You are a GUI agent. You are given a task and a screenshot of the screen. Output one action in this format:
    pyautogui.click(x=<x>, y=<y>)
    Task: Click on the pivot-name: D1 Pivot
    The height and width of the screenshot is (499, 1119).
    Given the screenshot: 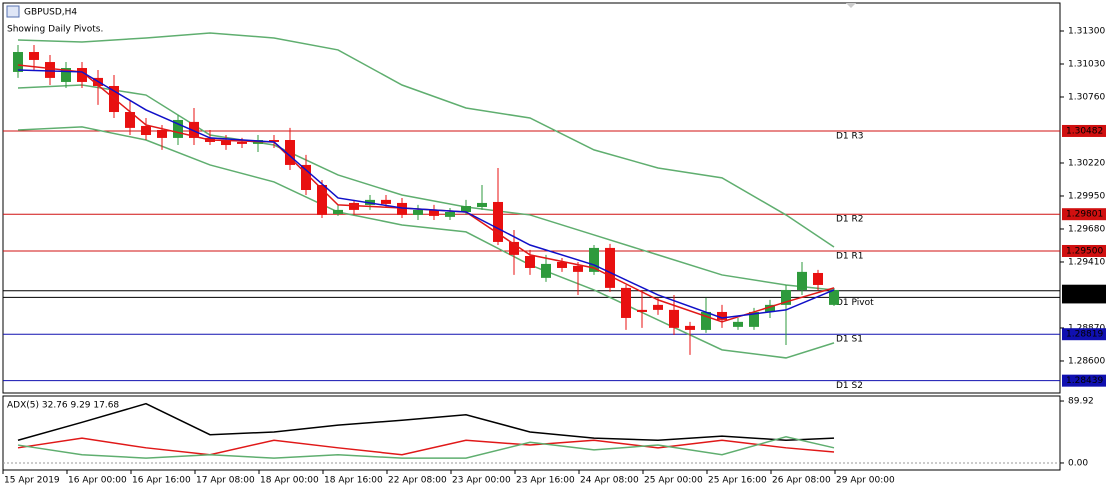 What is the action you would take?
    pyautogui.click(x=855, y=303)
    